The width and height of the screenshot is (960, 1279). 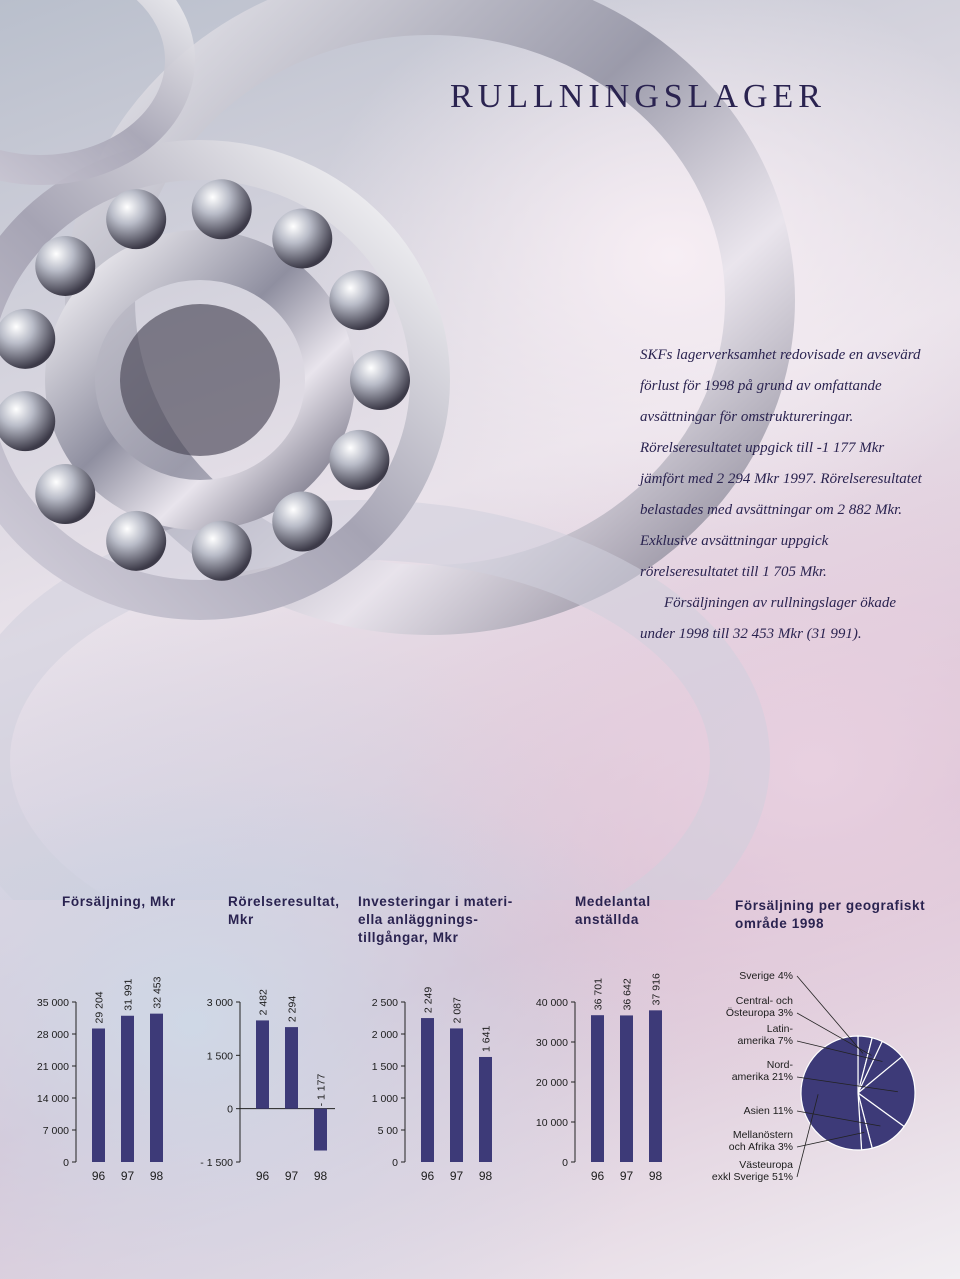 I want to click on chart-title: område 1998, so click(x=779, y=923).